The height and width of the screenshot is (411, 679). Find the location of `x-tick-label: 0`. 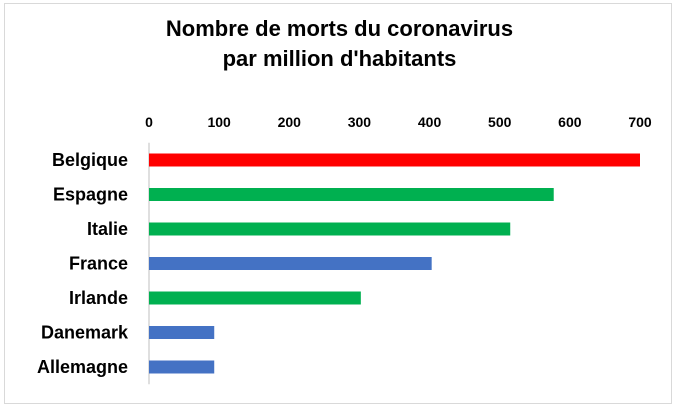

x-tick-label: 0 is located at coordinates (149, 122).